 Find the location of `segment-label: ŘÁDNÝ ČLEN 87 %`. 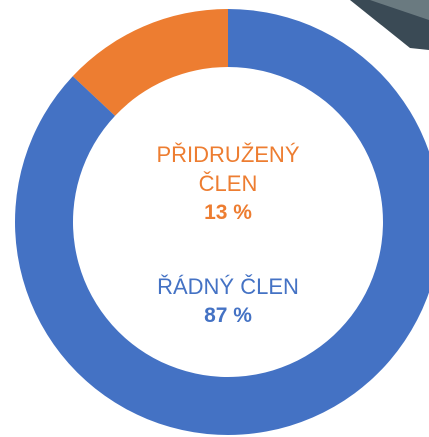

segment-label: ŘÁDNÝ ČLEN 87 % is located at coordinates (228, 301).